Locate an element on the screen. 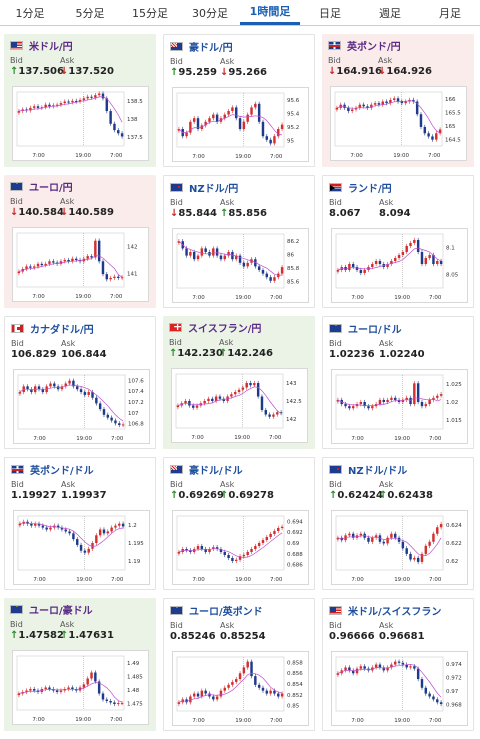  pair-title: スイスフラン/円 is located at coordinates (215, 327).